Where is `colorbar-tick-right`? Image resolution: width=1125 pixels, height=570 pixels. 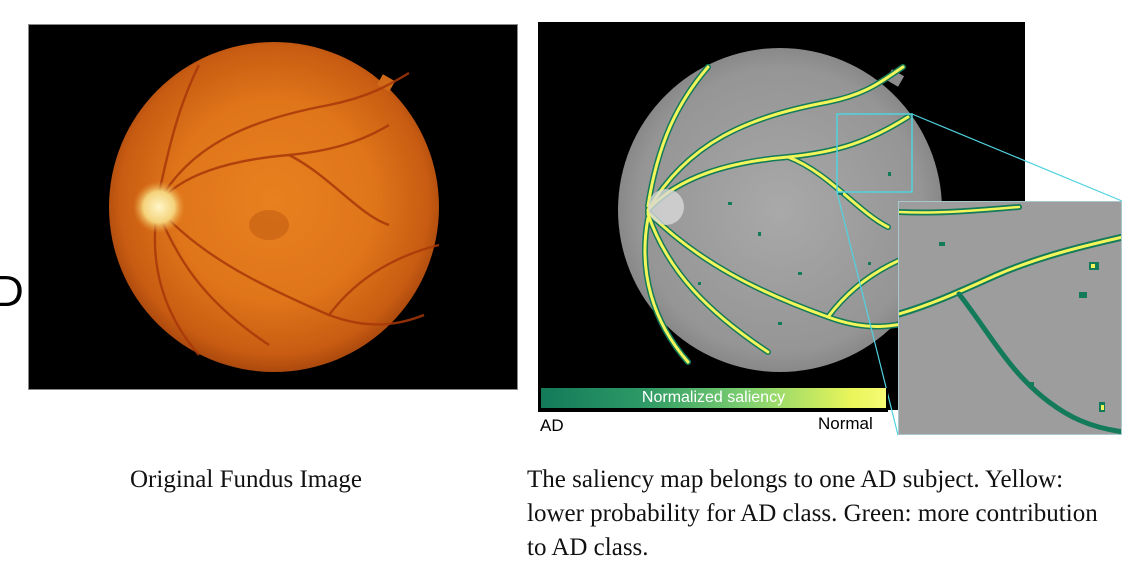 colorbar-tick-right is located at coordinates (887, 400).